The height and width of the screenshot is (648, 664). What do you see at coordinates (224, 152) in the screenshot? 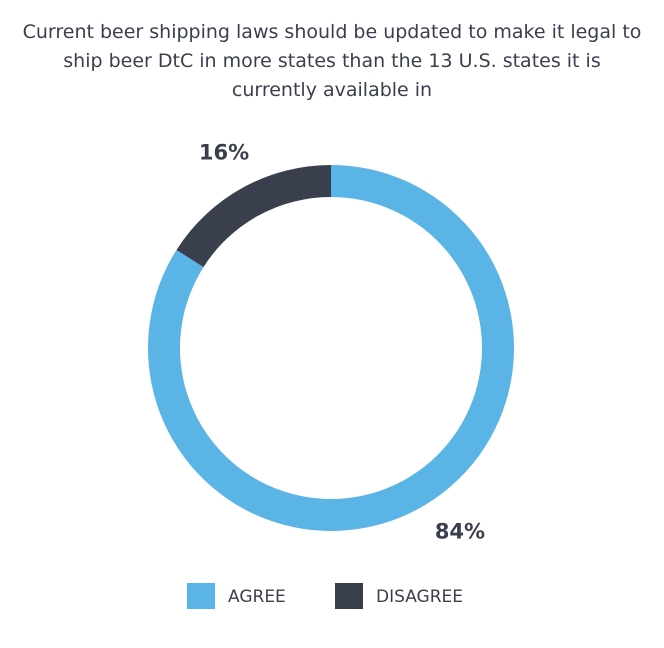
I see `data-label: 16%` at bounding box center [224, 152].